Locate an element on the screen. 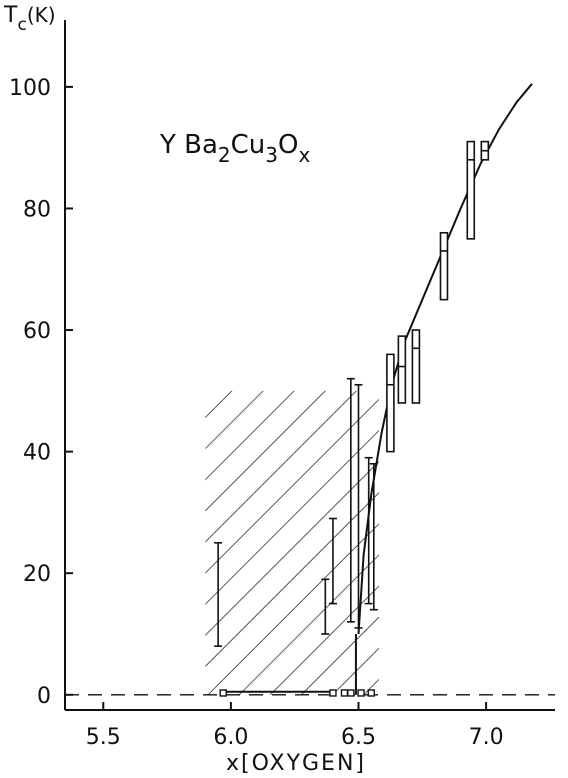 The width and height of the screenshot is (568, 778). y-tick-label-2: 40 is located at coordinates (37, 453).